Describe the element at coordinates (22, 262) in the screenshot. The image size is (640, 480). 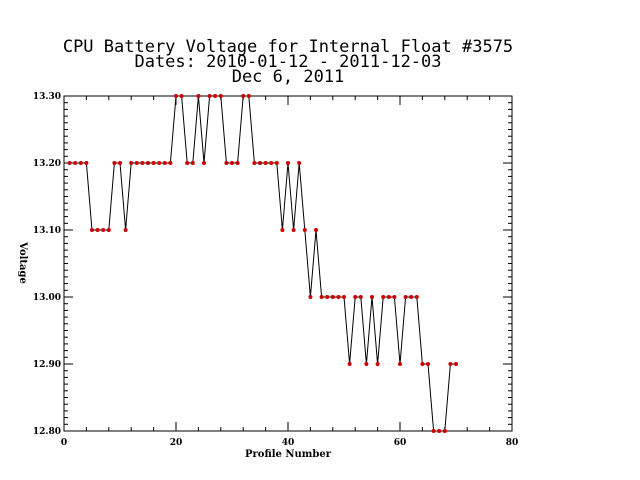
I see `y-axis-label: Voltage` at that location.